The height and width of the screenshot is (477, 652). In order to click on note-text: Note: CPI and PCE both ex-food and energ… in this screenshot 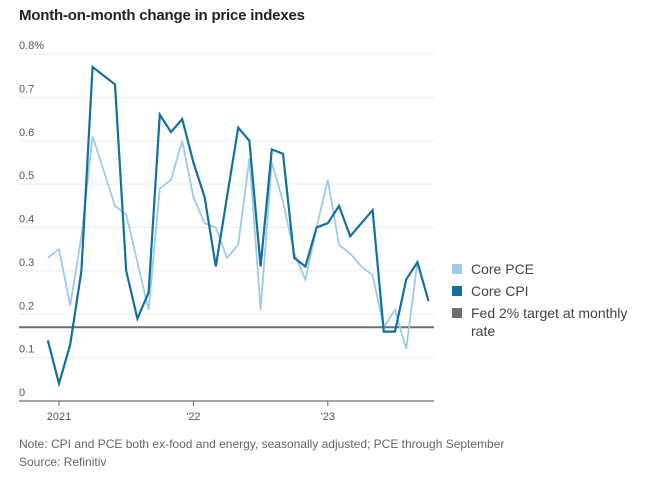, I will do `click(262, 444)`.